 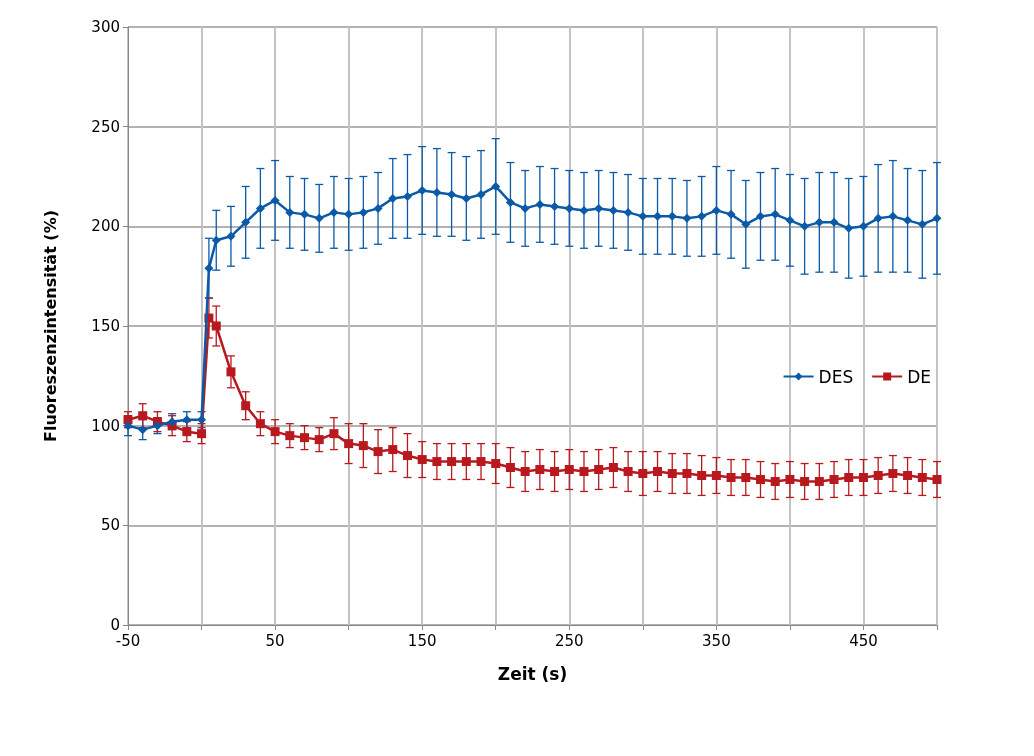 What do you see at coordinates (105, 27) in the screenshot?
I see `y-tick-label: 300` at bounding box center [105, 27].